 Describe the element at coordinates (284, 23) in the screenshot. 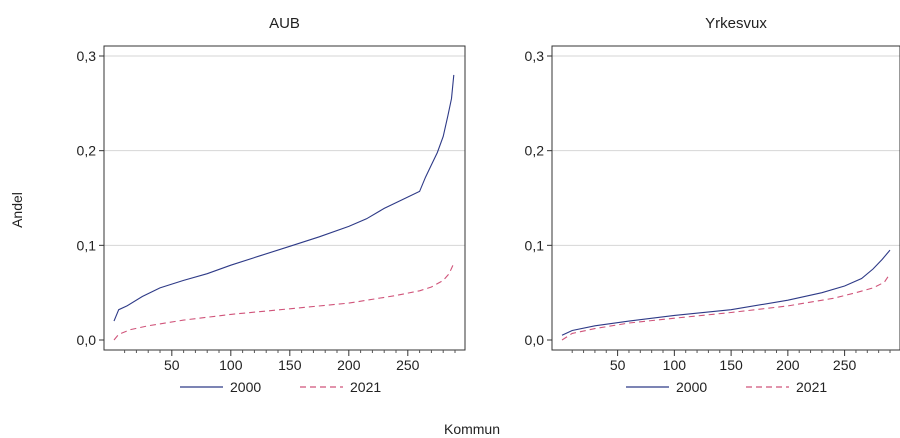

I see `chart-title: AUB` at that location.